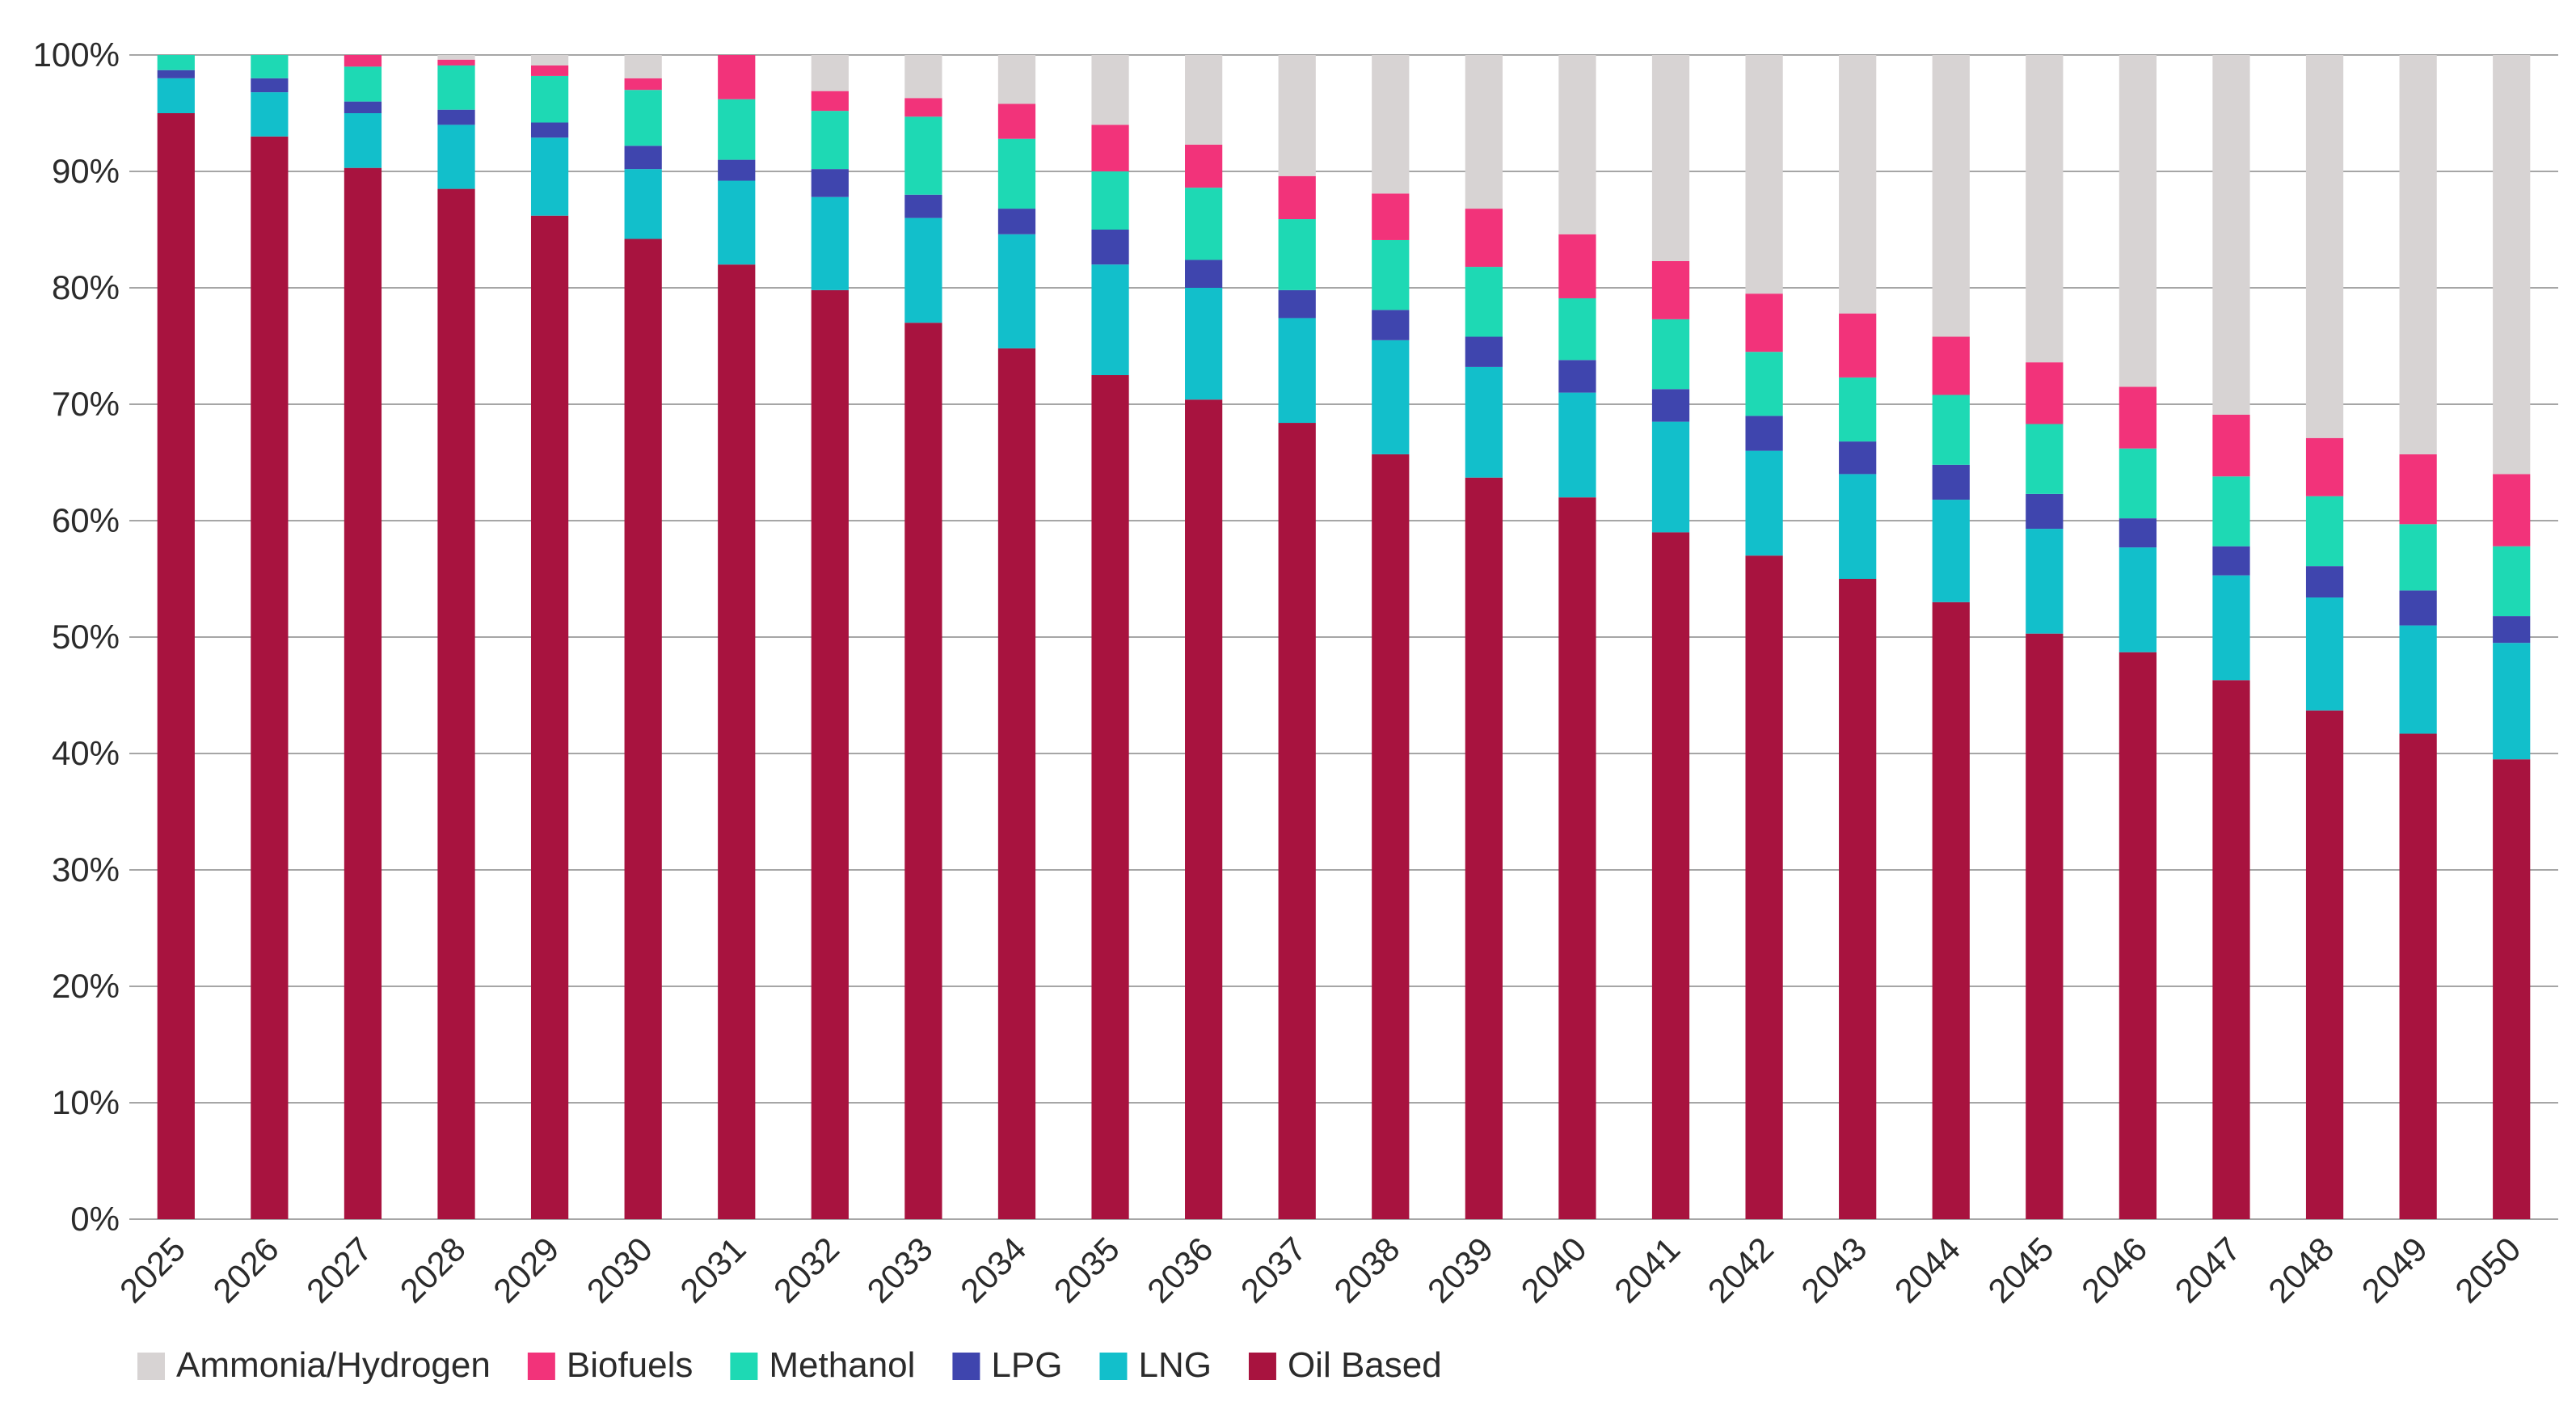  What do you see at coordinates (176, 95) in the screenshot?
I see `bar-lng-2025` at bounding box center [176, 95].